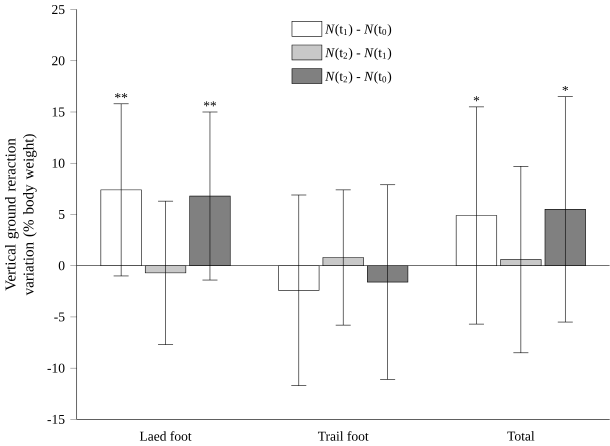  What do you see at coordinates (358, 78) in the screenshot?
I see `legend-label: N(t$_{2}$) - N(t$_{0}$)` at bounding box center [358, 78].